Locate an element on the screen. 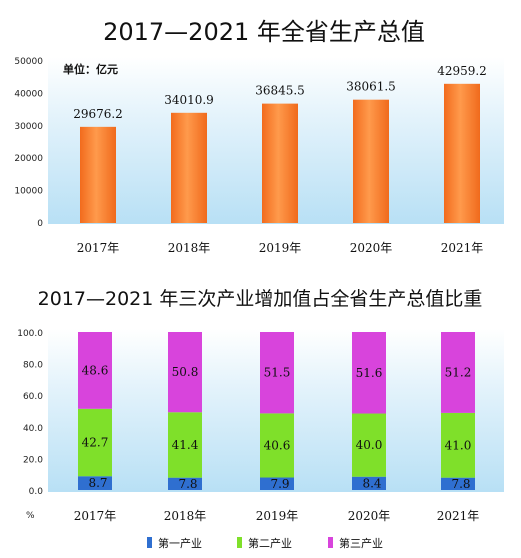 This screenshot has height=558, width=521. chart2-segment-label: 50.8 is located at coordinates (185, 372).